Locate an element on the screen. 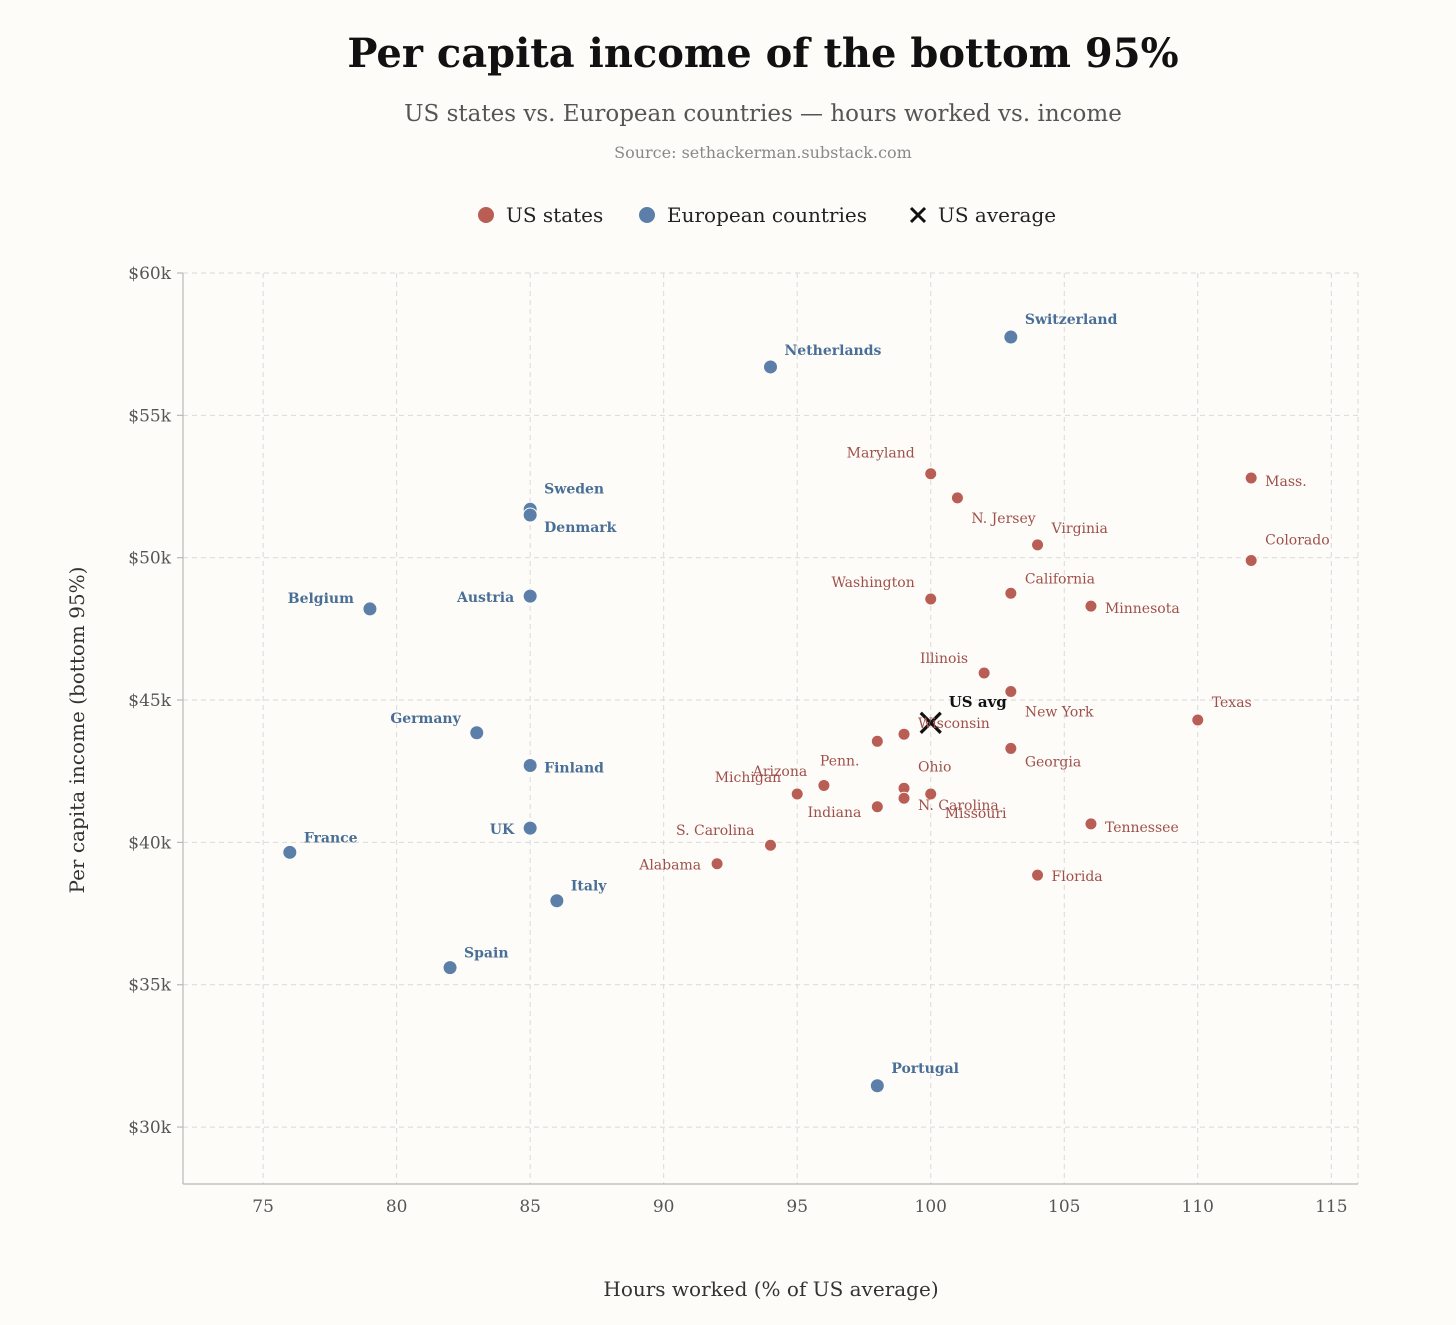 The image size is (1456, 1325). label-uk: UK is located at coordinates (502, 830).